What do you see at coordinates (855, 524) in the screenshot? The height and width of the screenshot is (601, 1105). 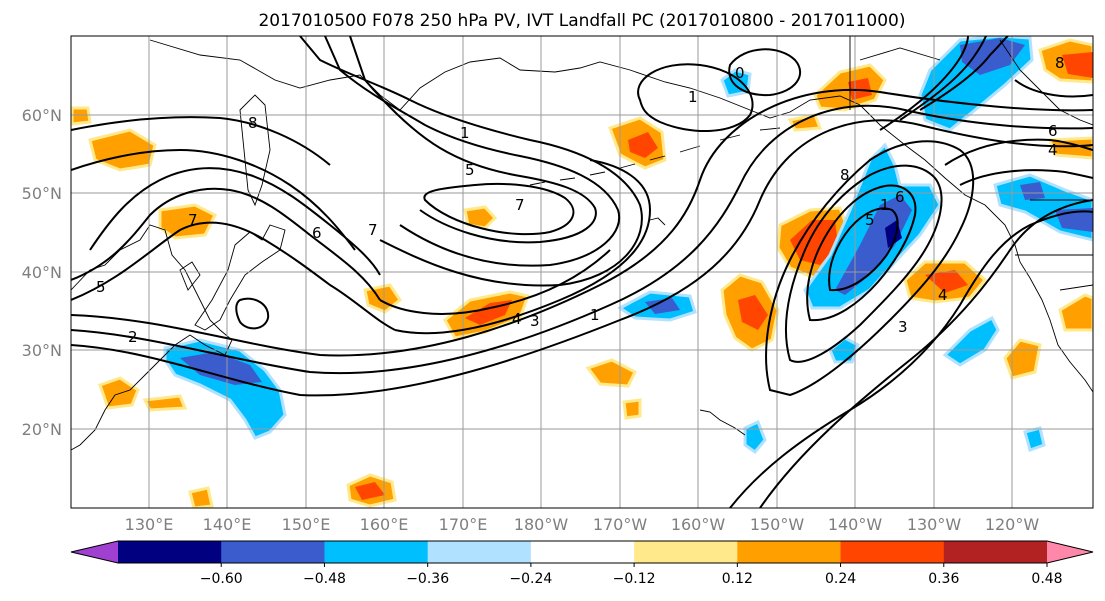 I see `lon-label: 140°W` at bounding box center [855, 524].